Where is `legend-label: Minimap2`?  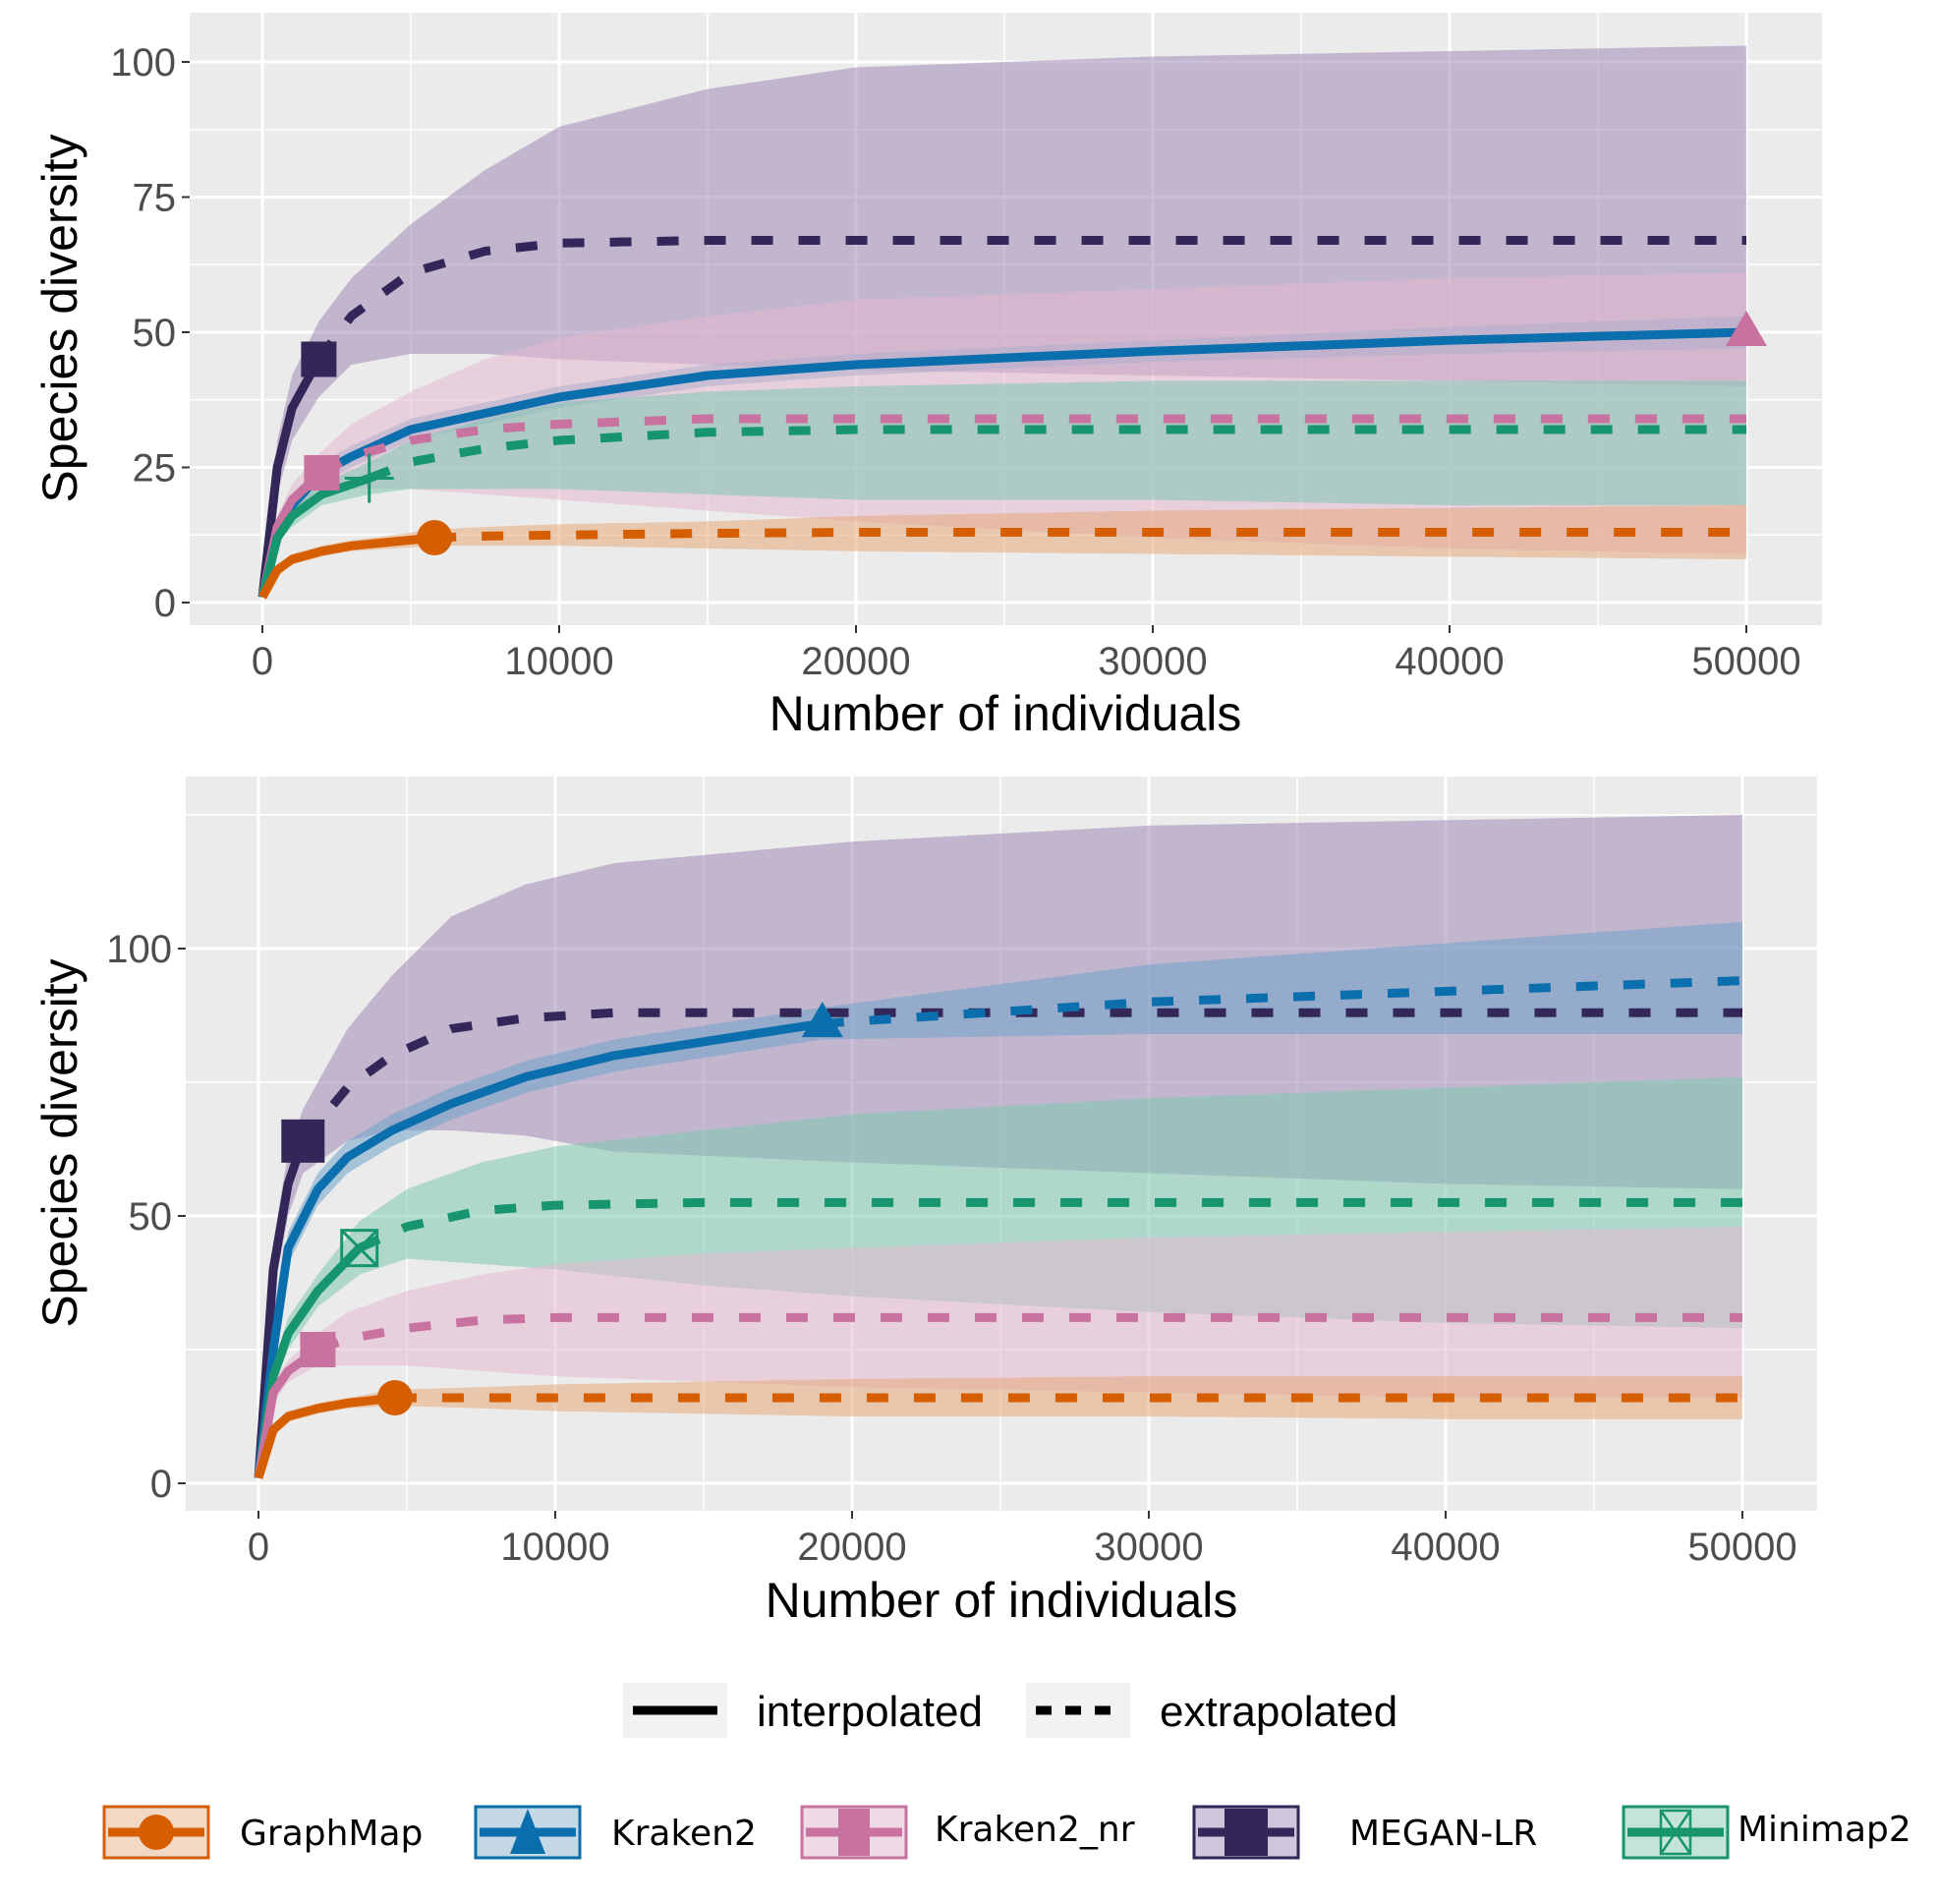 legend-label: Minimap2 is located at coordinates (1824, 1830).